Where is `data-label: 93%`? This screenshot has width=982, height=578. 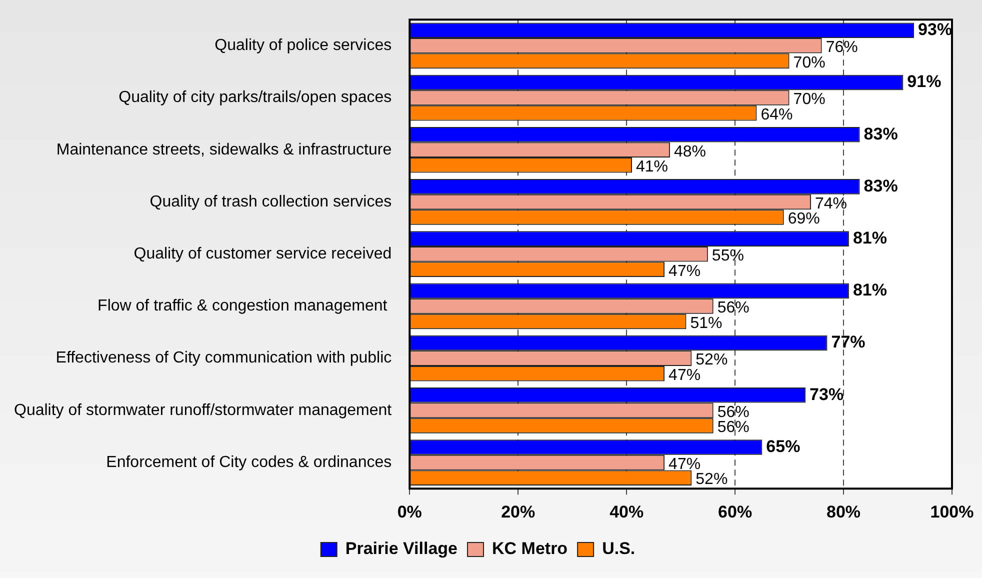 data-label: 93% is located at coordinates (935, 30).